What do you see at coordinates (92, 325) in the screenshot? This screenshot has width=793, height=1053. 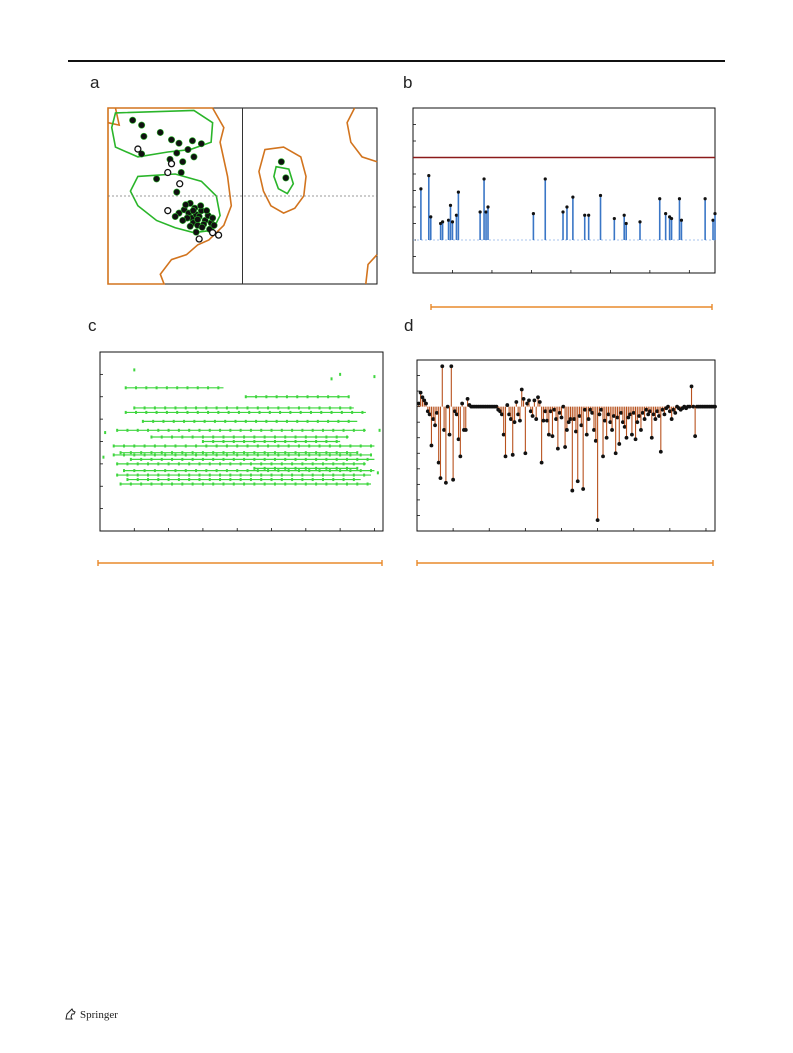 I see `panel-label-c: c` at bounding box center [92, 325].